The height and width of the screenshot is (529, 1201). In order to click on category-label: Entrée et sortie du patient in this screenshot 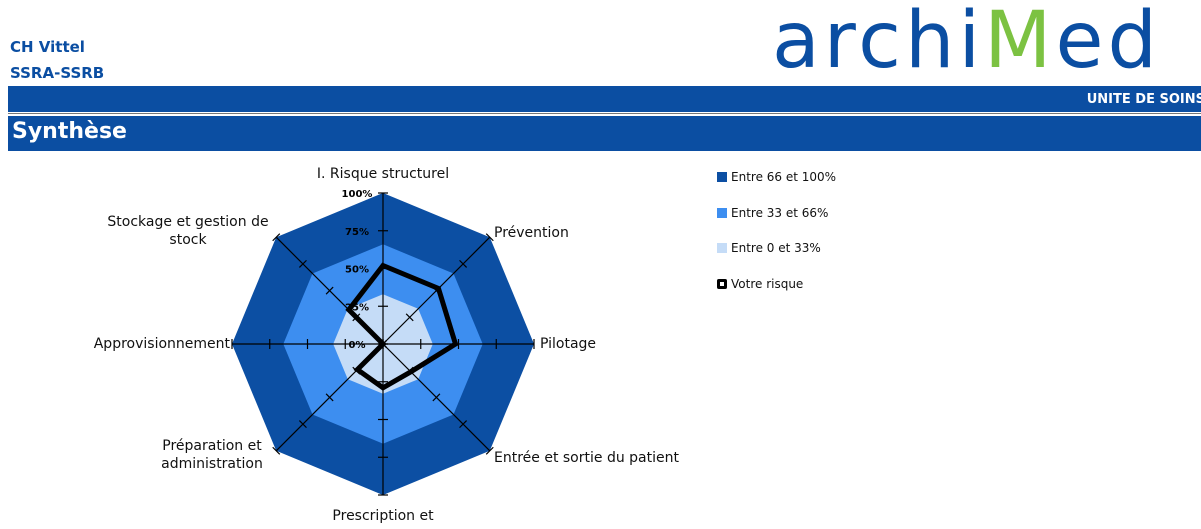, I will do `click(586, 458)`.